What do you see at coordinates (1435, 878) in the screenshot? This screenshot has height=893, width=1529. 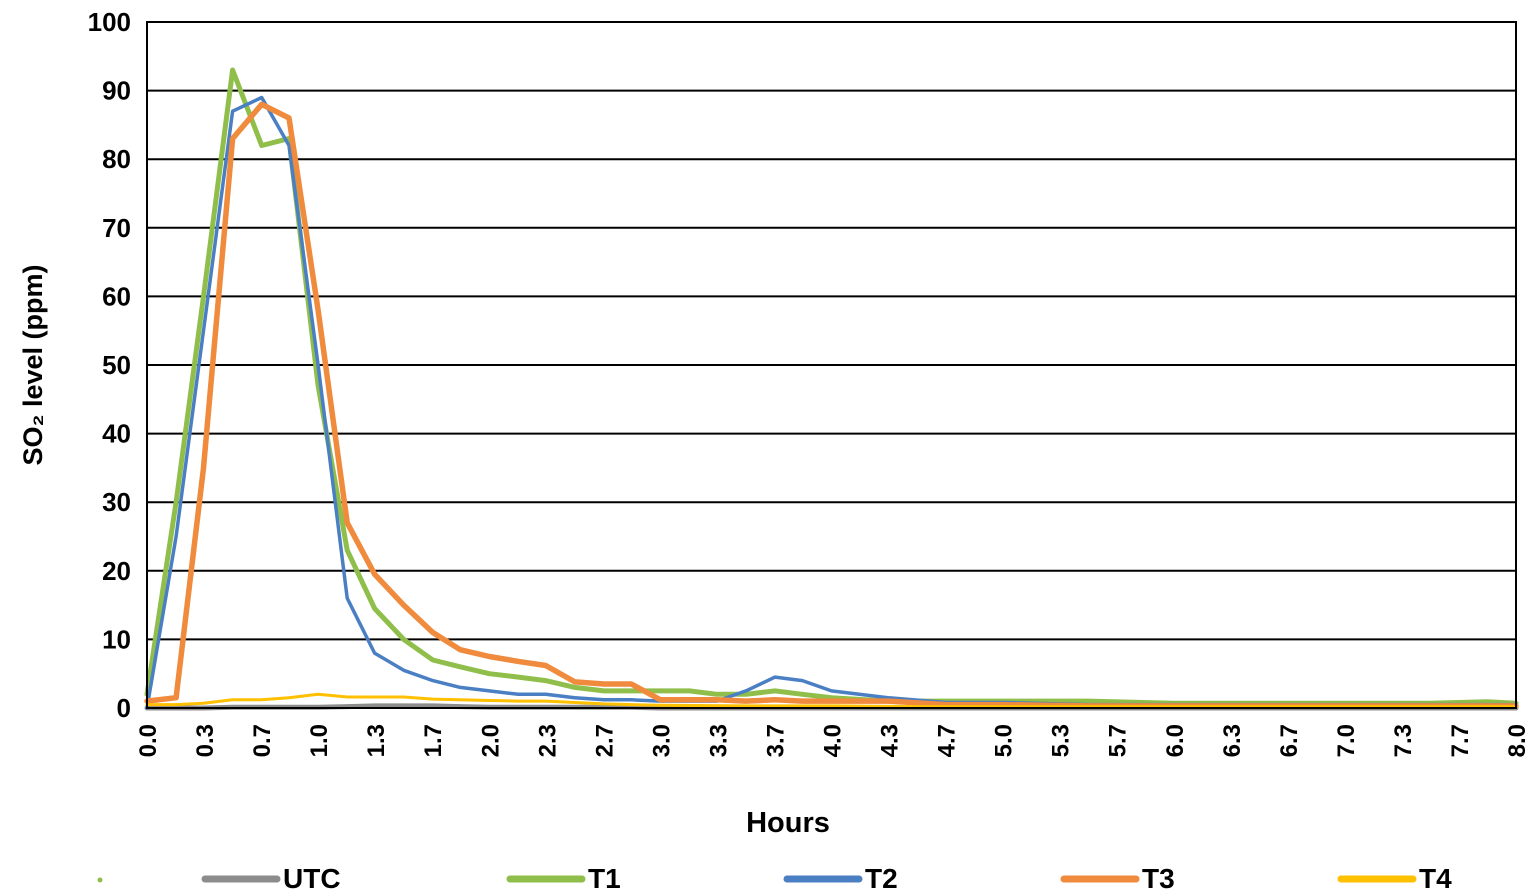 I see `legend-label-t4: T4` at bounding box center [1435, 878].